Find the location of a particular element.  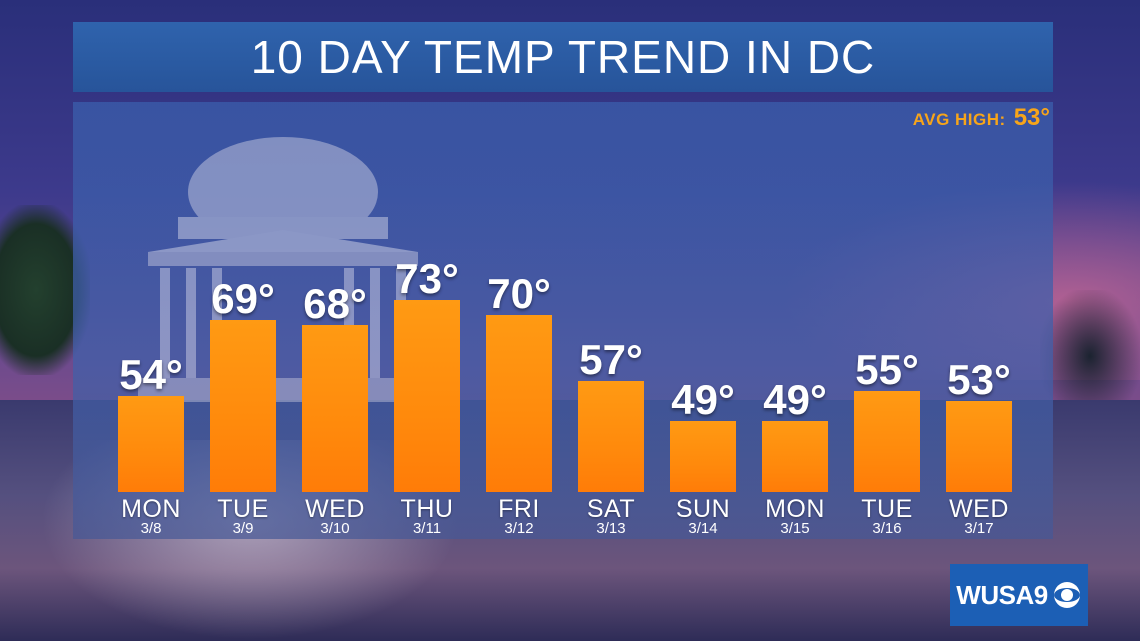

trees-right is located at coordinates (1090, 345).